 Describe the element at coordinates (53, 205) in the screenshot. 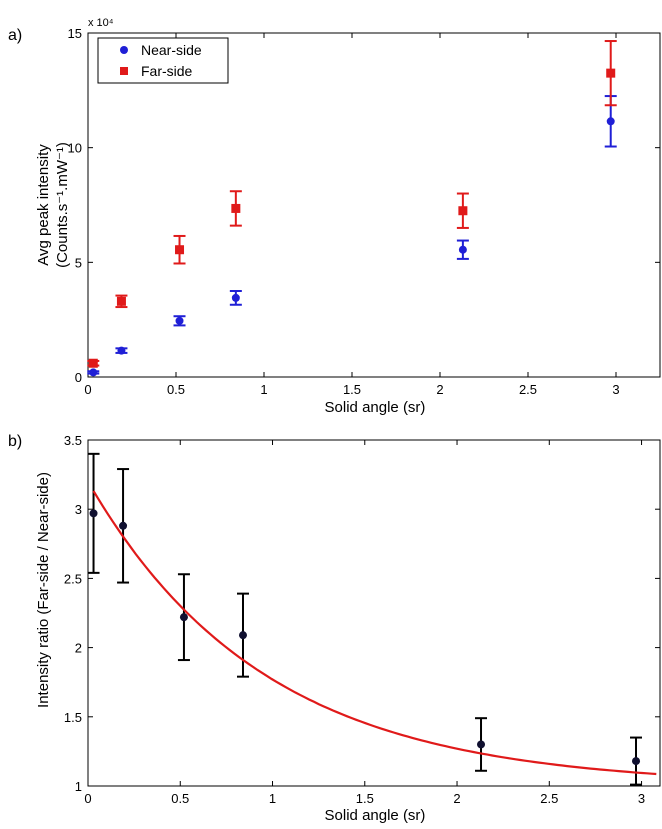

I see `panel-a-y-axis-title: Avg peak intensity (Counts.s⁻¹.mW⁻¹)` at that location.